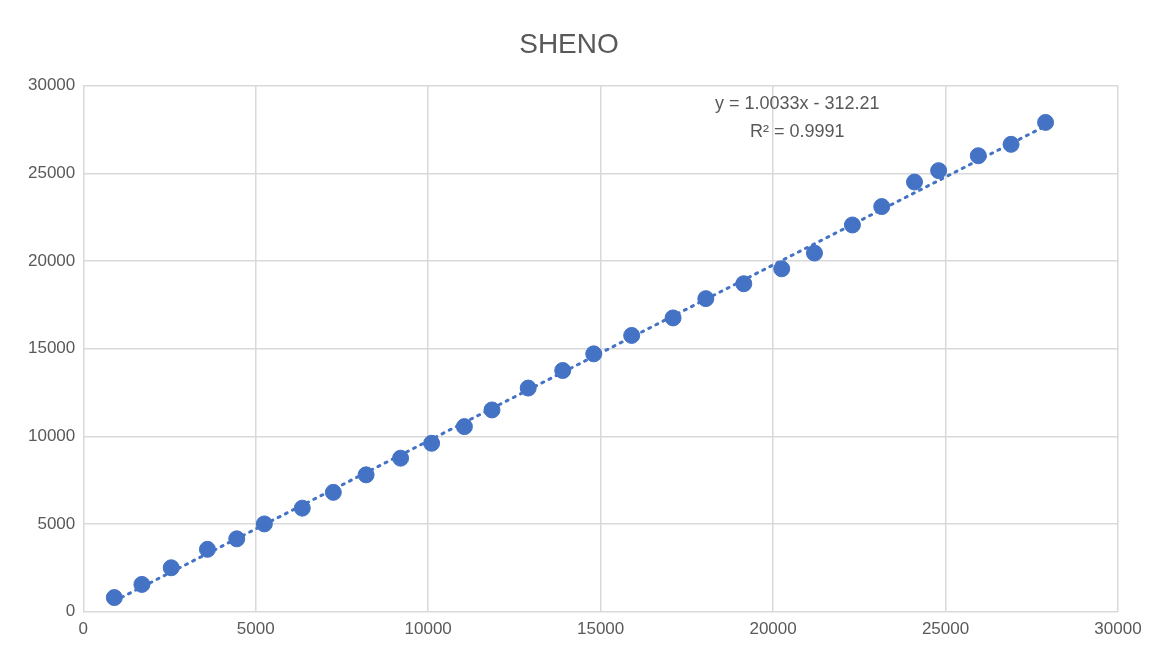 The width and height of the screenshot is (1166, 658). What do you see at coordinates (1118, 629) in the screenshot?
I see `x-tick-label: 30000` at bounding box center [1118, 629].